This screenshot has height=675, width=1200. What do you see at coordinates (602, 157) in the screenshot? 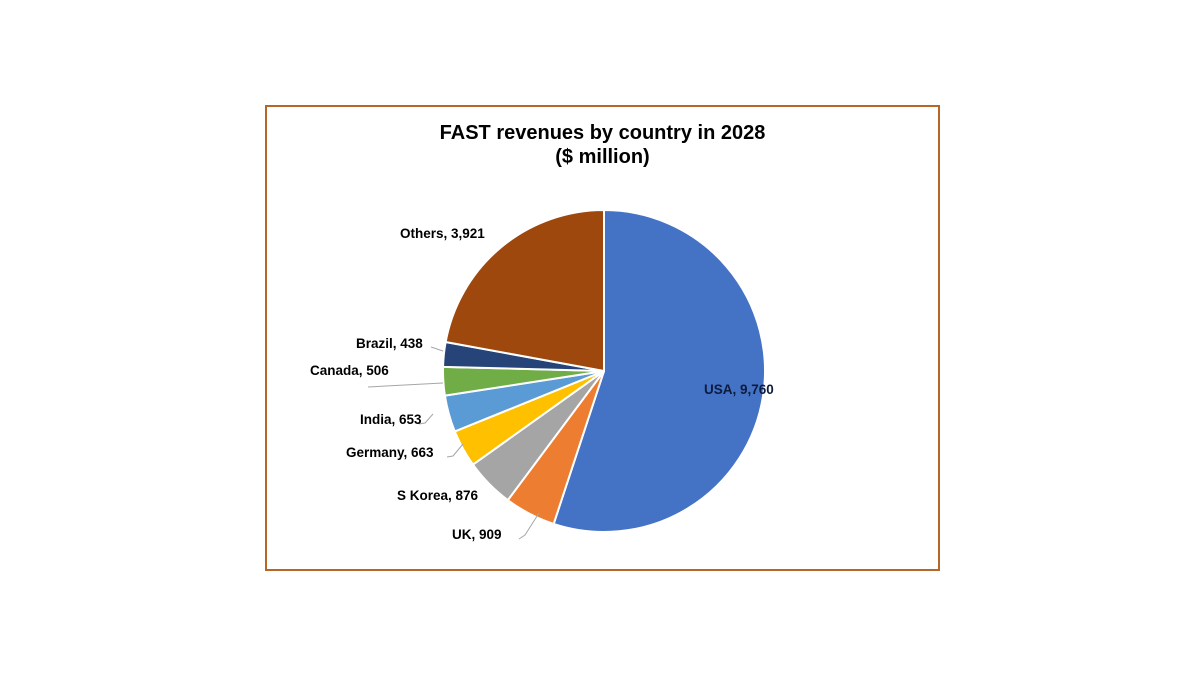
I see `chart-title-line2: ($ million)` at bounding box center [602, 157].